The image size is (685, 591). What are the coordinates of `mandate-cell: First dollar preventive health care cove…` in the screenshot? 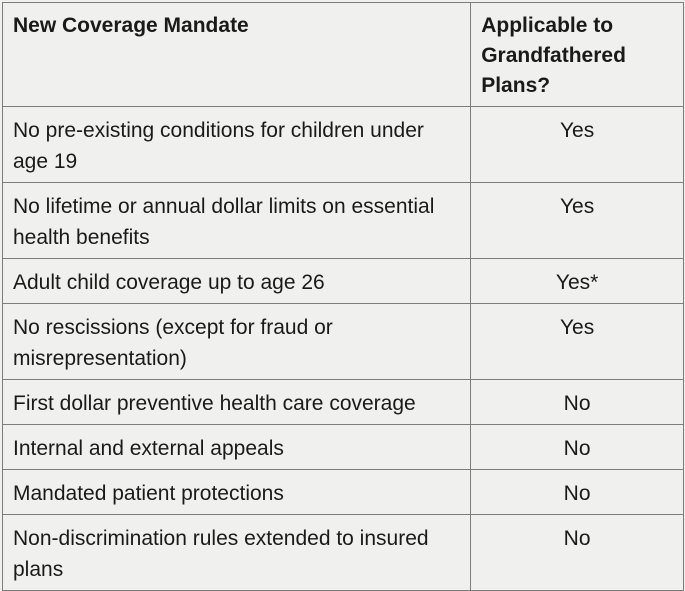 It's located at (236, 402).